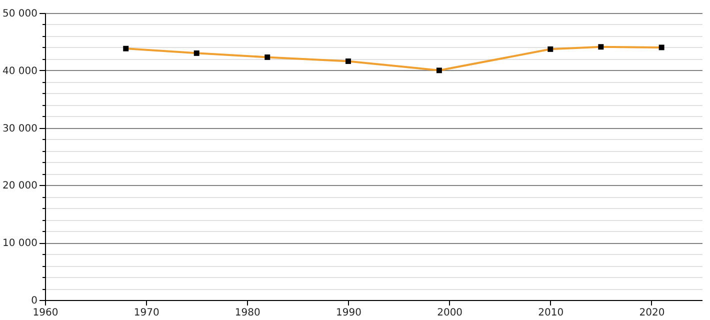  I want to click on x-tick-label: 2020, so click(652, 313).